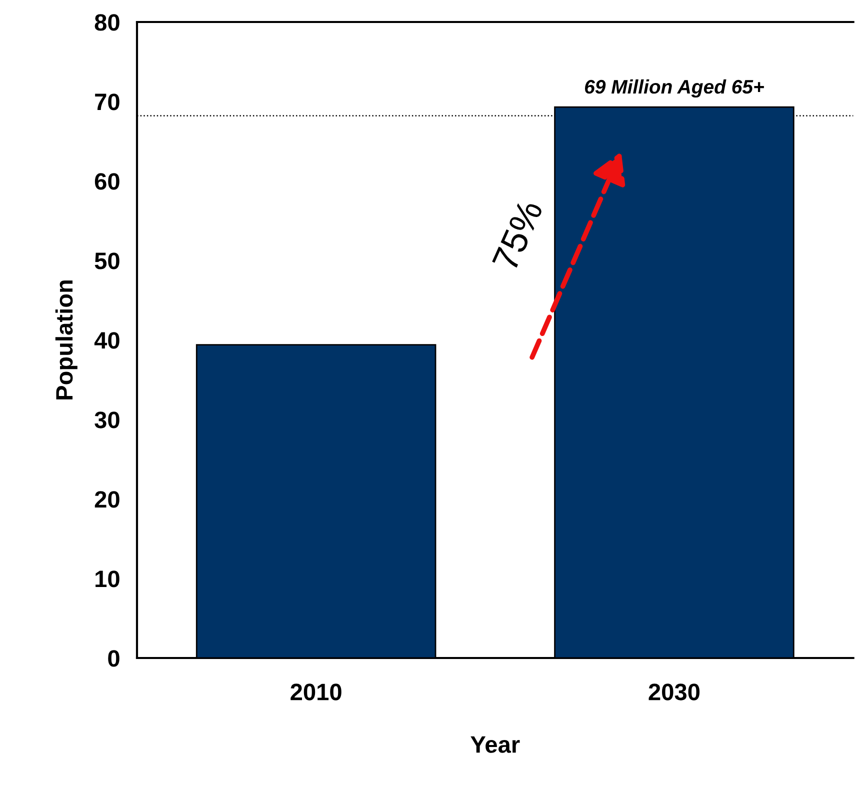 The image size is (855, 787). Describe the element at coordinates (107, 261) in the screenshot. I see `y-tick-label: 50` at that location.